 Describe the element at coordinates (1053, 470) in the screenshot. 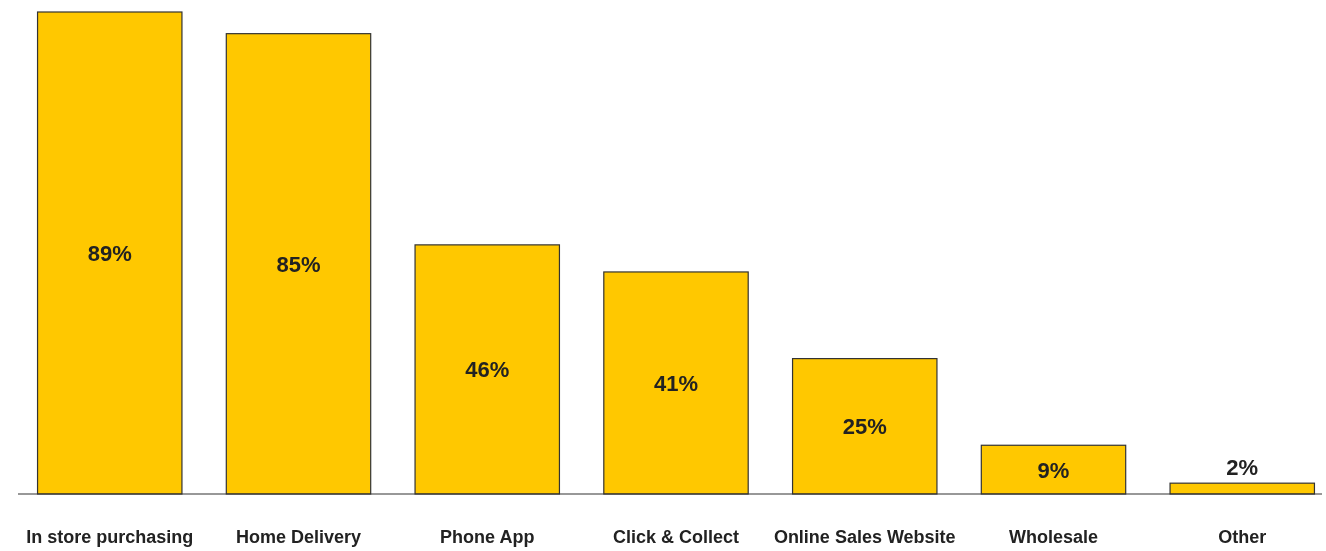

I see `data-label: 9%` at that location.